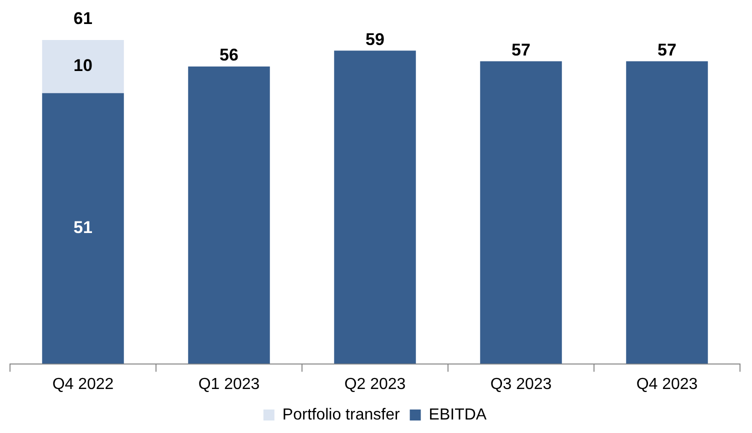  I want to click on legend-label: EBITDA, so click(457, 415).